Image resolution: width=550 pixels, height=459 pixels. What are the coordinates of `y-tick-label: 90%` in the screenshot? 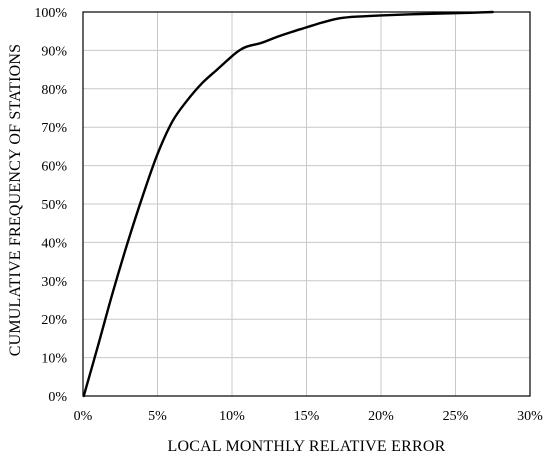 It's located at (54, 51).